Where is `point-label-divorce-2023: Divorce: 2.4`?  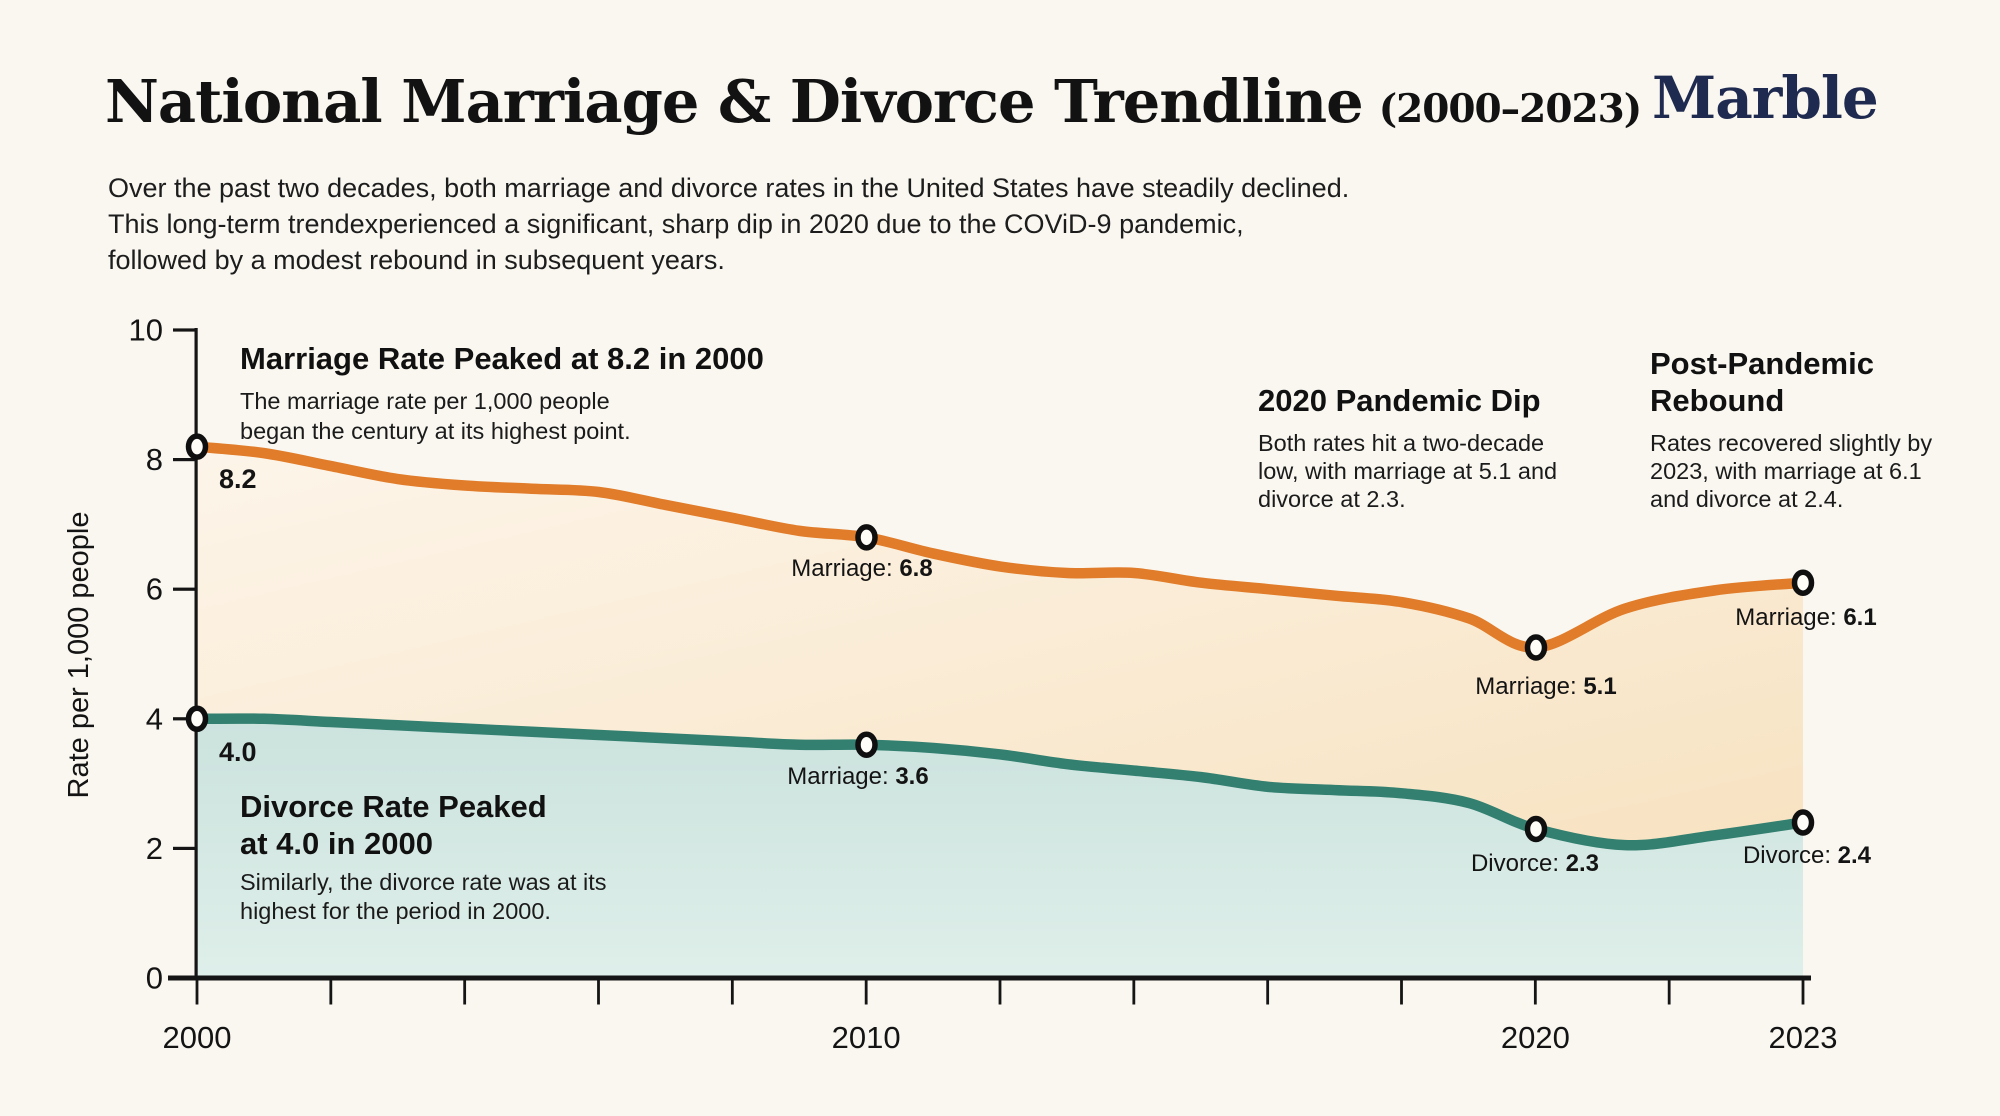
point-label-divorce-2023: Divorce: 2.4 is located at coordinates (1807, 856).